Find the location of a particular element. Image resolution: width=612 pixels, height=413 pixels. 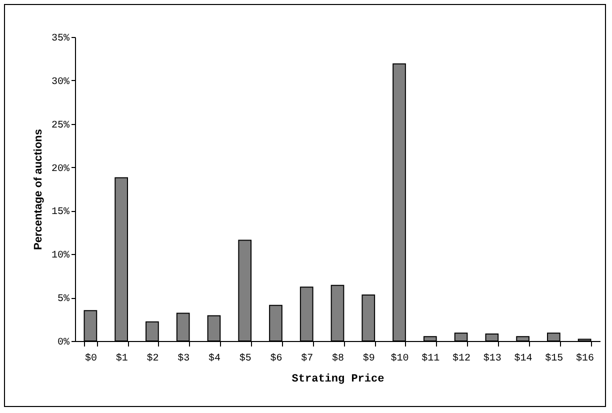

x-tick-label: $10 is located at coordinates (399, 358).